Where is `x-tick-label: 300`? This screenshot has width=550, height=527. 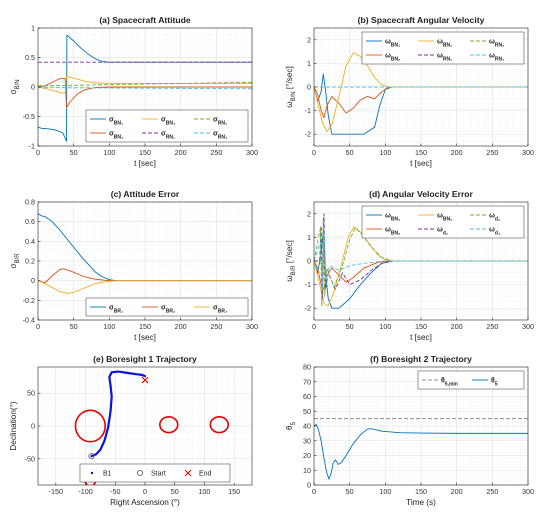
x-tick-label: 300 is located at coordinates (252, 152).